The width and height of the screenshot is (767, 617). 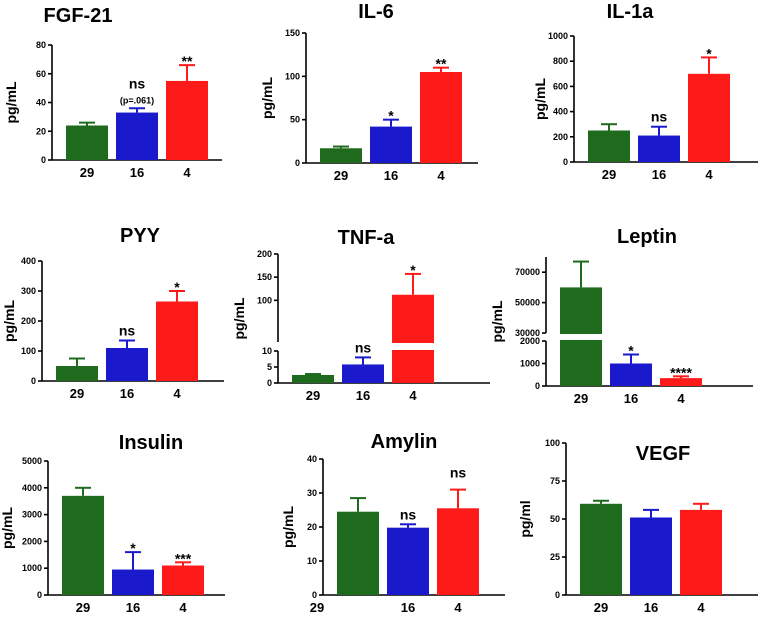 What do you see at coordinates (112, 313) in the screenshot?
I see `chart-panel-pyy: PYY pg/mL 0 100 200 300 400 29 16 ns 4 *` at bounding box center [112, 313].